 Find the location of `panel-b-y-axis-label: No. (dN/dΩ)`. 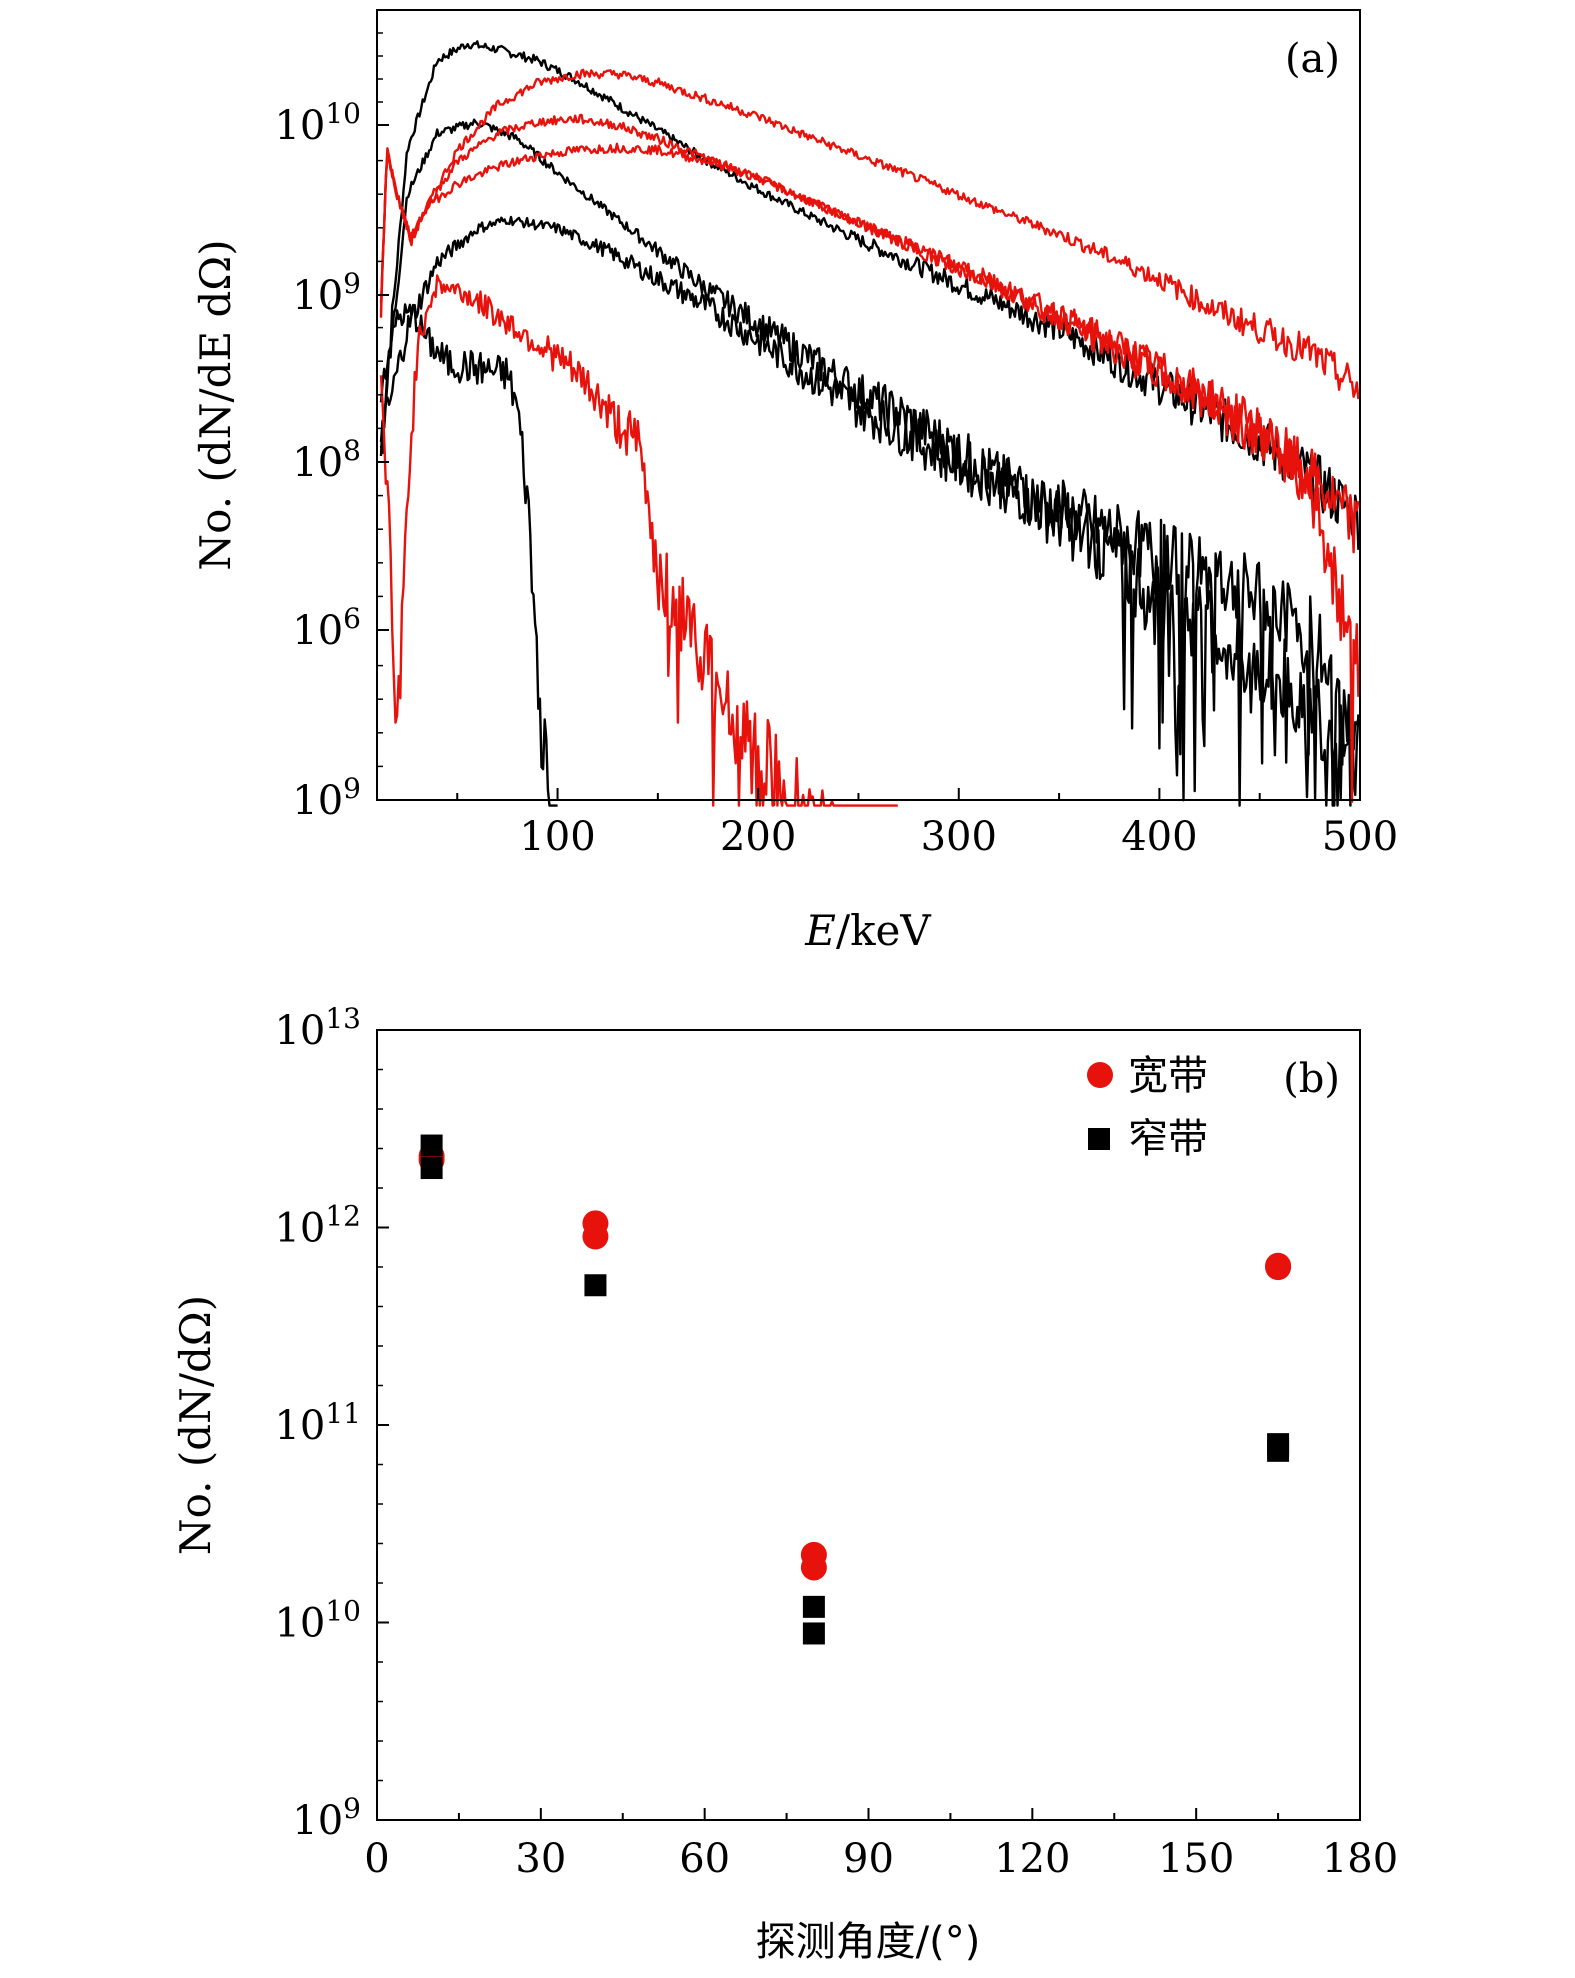

panel-b-y-axis-label: No. (dN/dΩ) is located at coordinates (195, 1425).